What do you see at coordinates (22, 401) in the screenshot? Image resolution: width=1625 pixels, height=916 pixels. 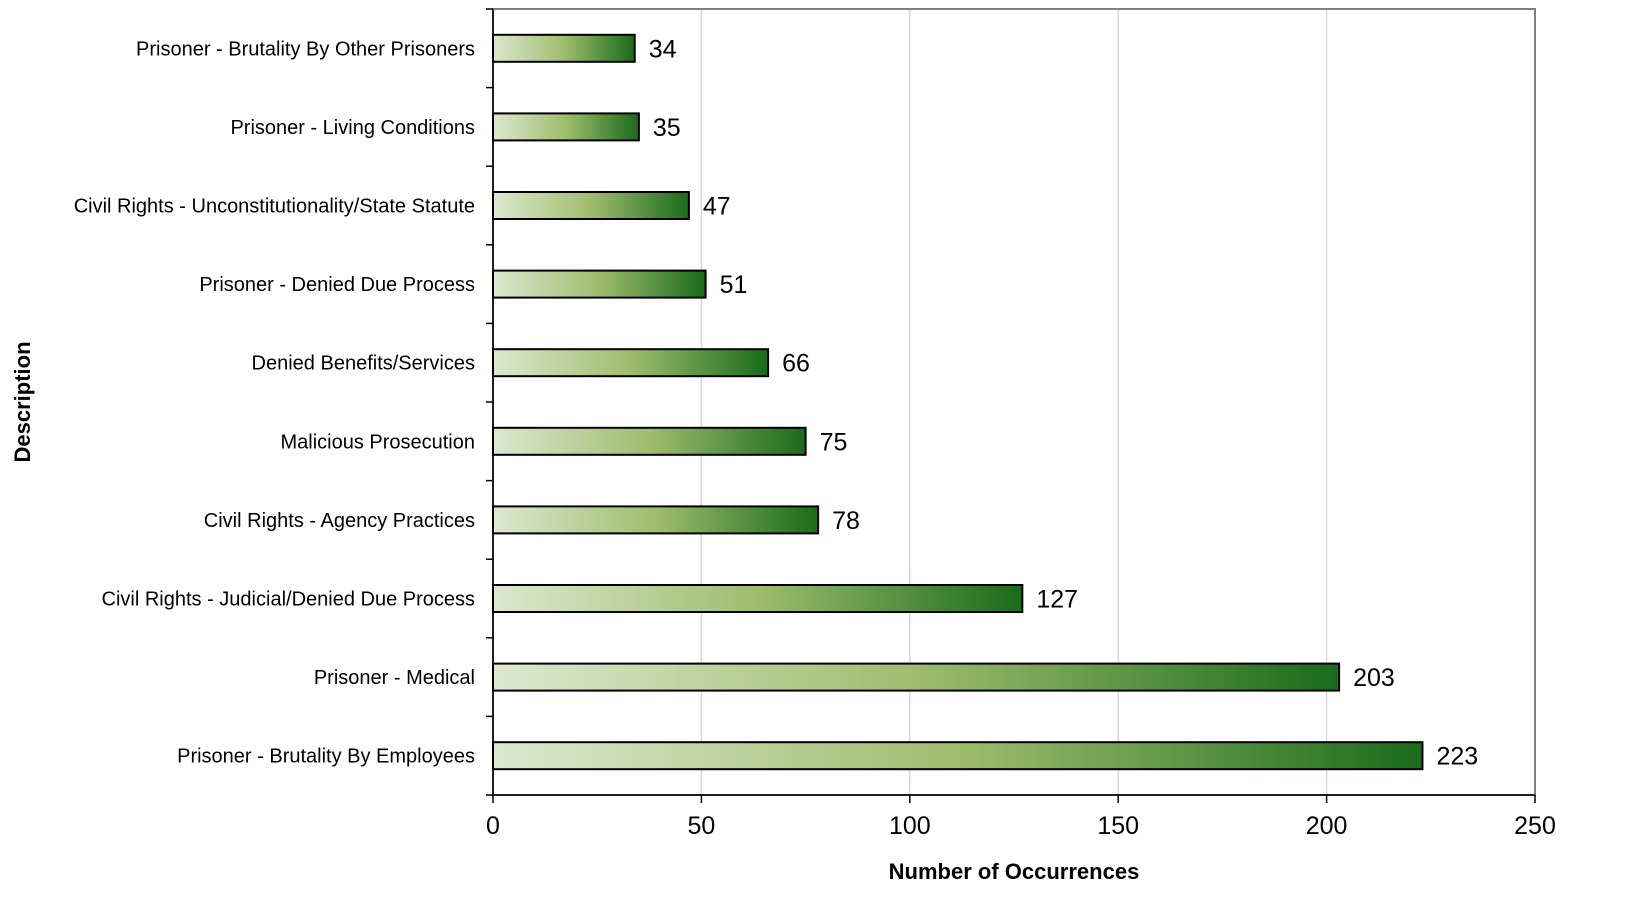 I see `y-axis-title: Description` at bounding box center [22, 401].